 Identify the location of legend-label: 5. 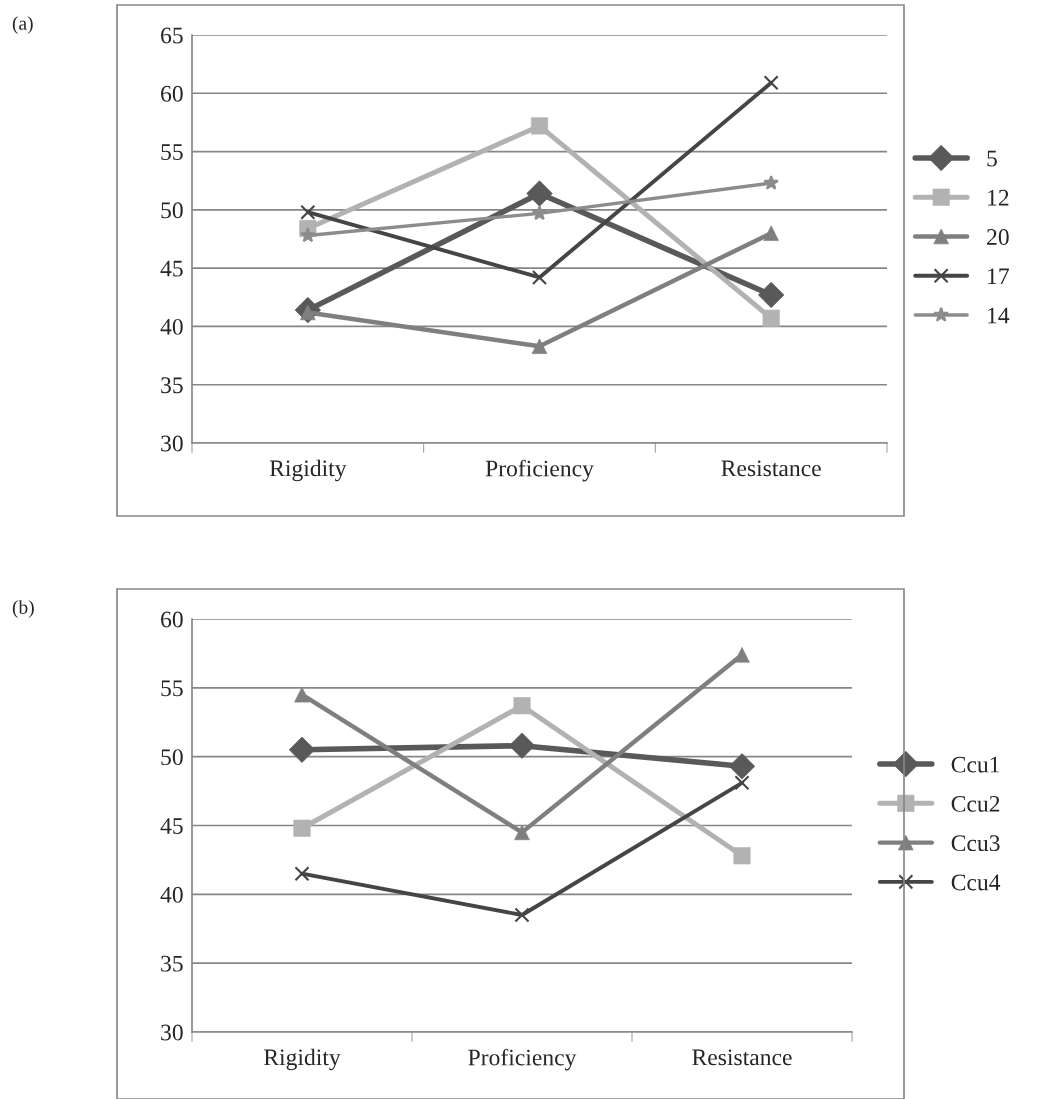
(992, 158).